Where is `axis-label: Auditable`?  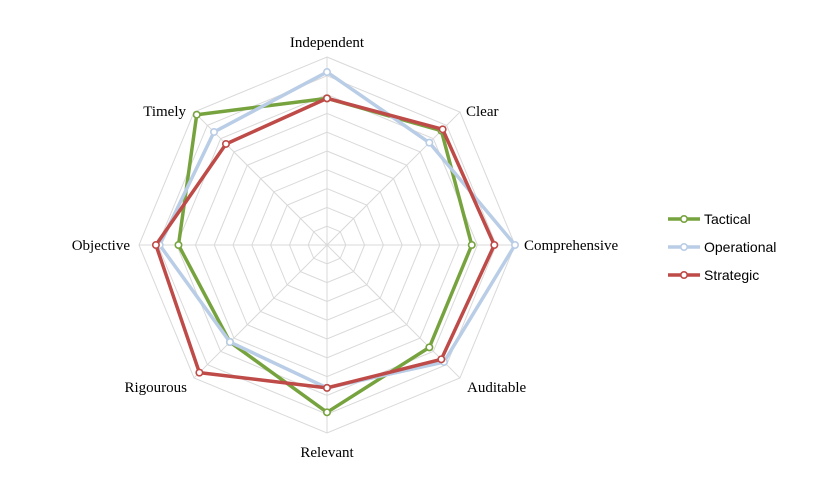
axis-label: Auditable is located at coordinates (496, 388).